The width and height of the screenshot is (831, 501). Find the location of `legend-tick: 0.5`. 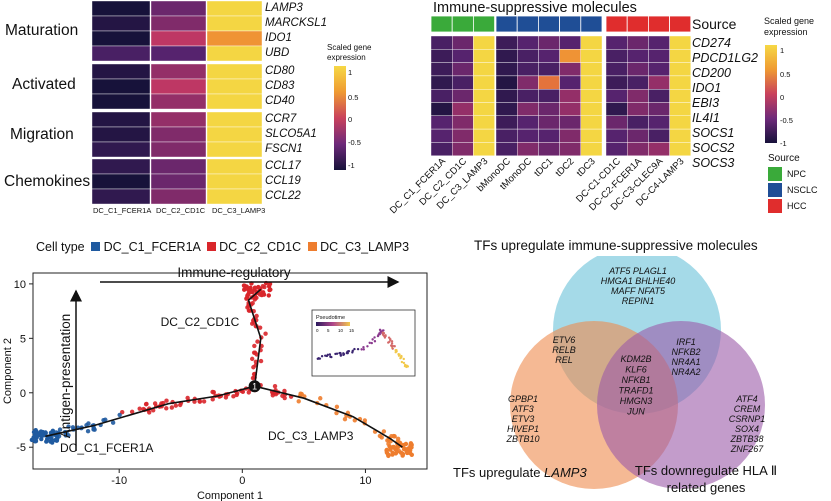

legend-tick: 0.5 is located at coordinates (785, 74).